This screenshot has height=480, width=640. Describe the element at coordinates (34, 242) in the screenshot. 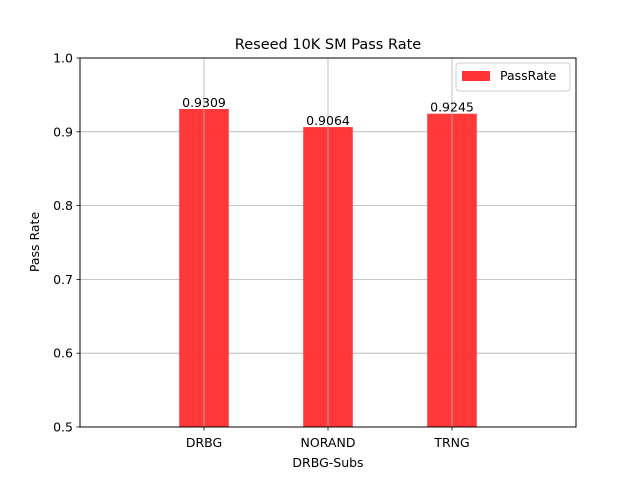

I see `y-axis-label: Pass Rate` at that location.